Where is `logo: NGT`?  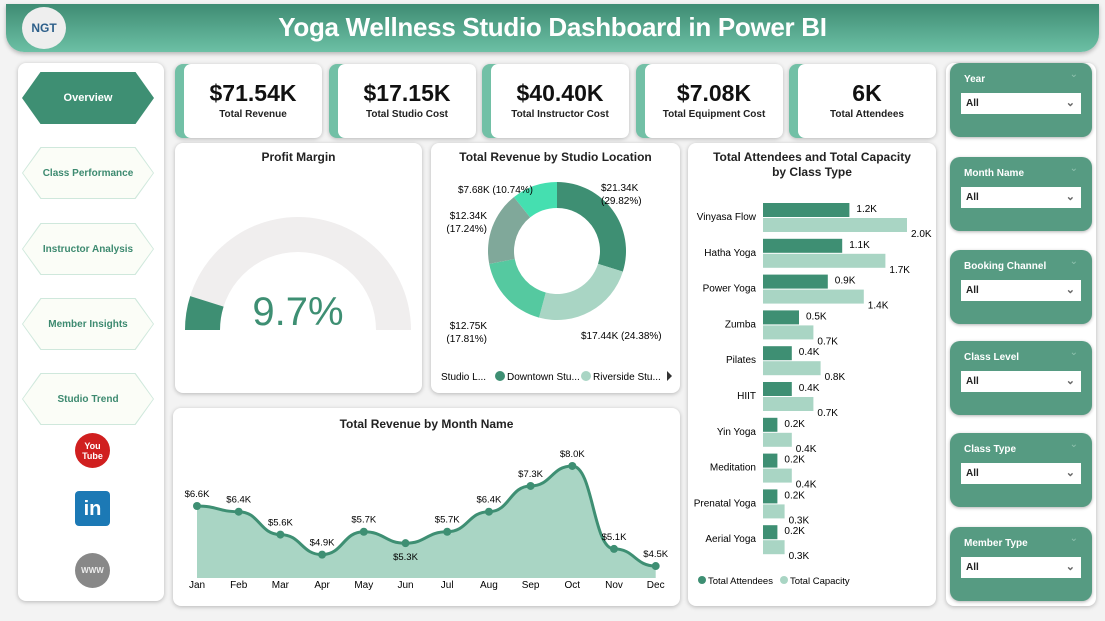 logo: NGT is located at coordinates (44, 28).